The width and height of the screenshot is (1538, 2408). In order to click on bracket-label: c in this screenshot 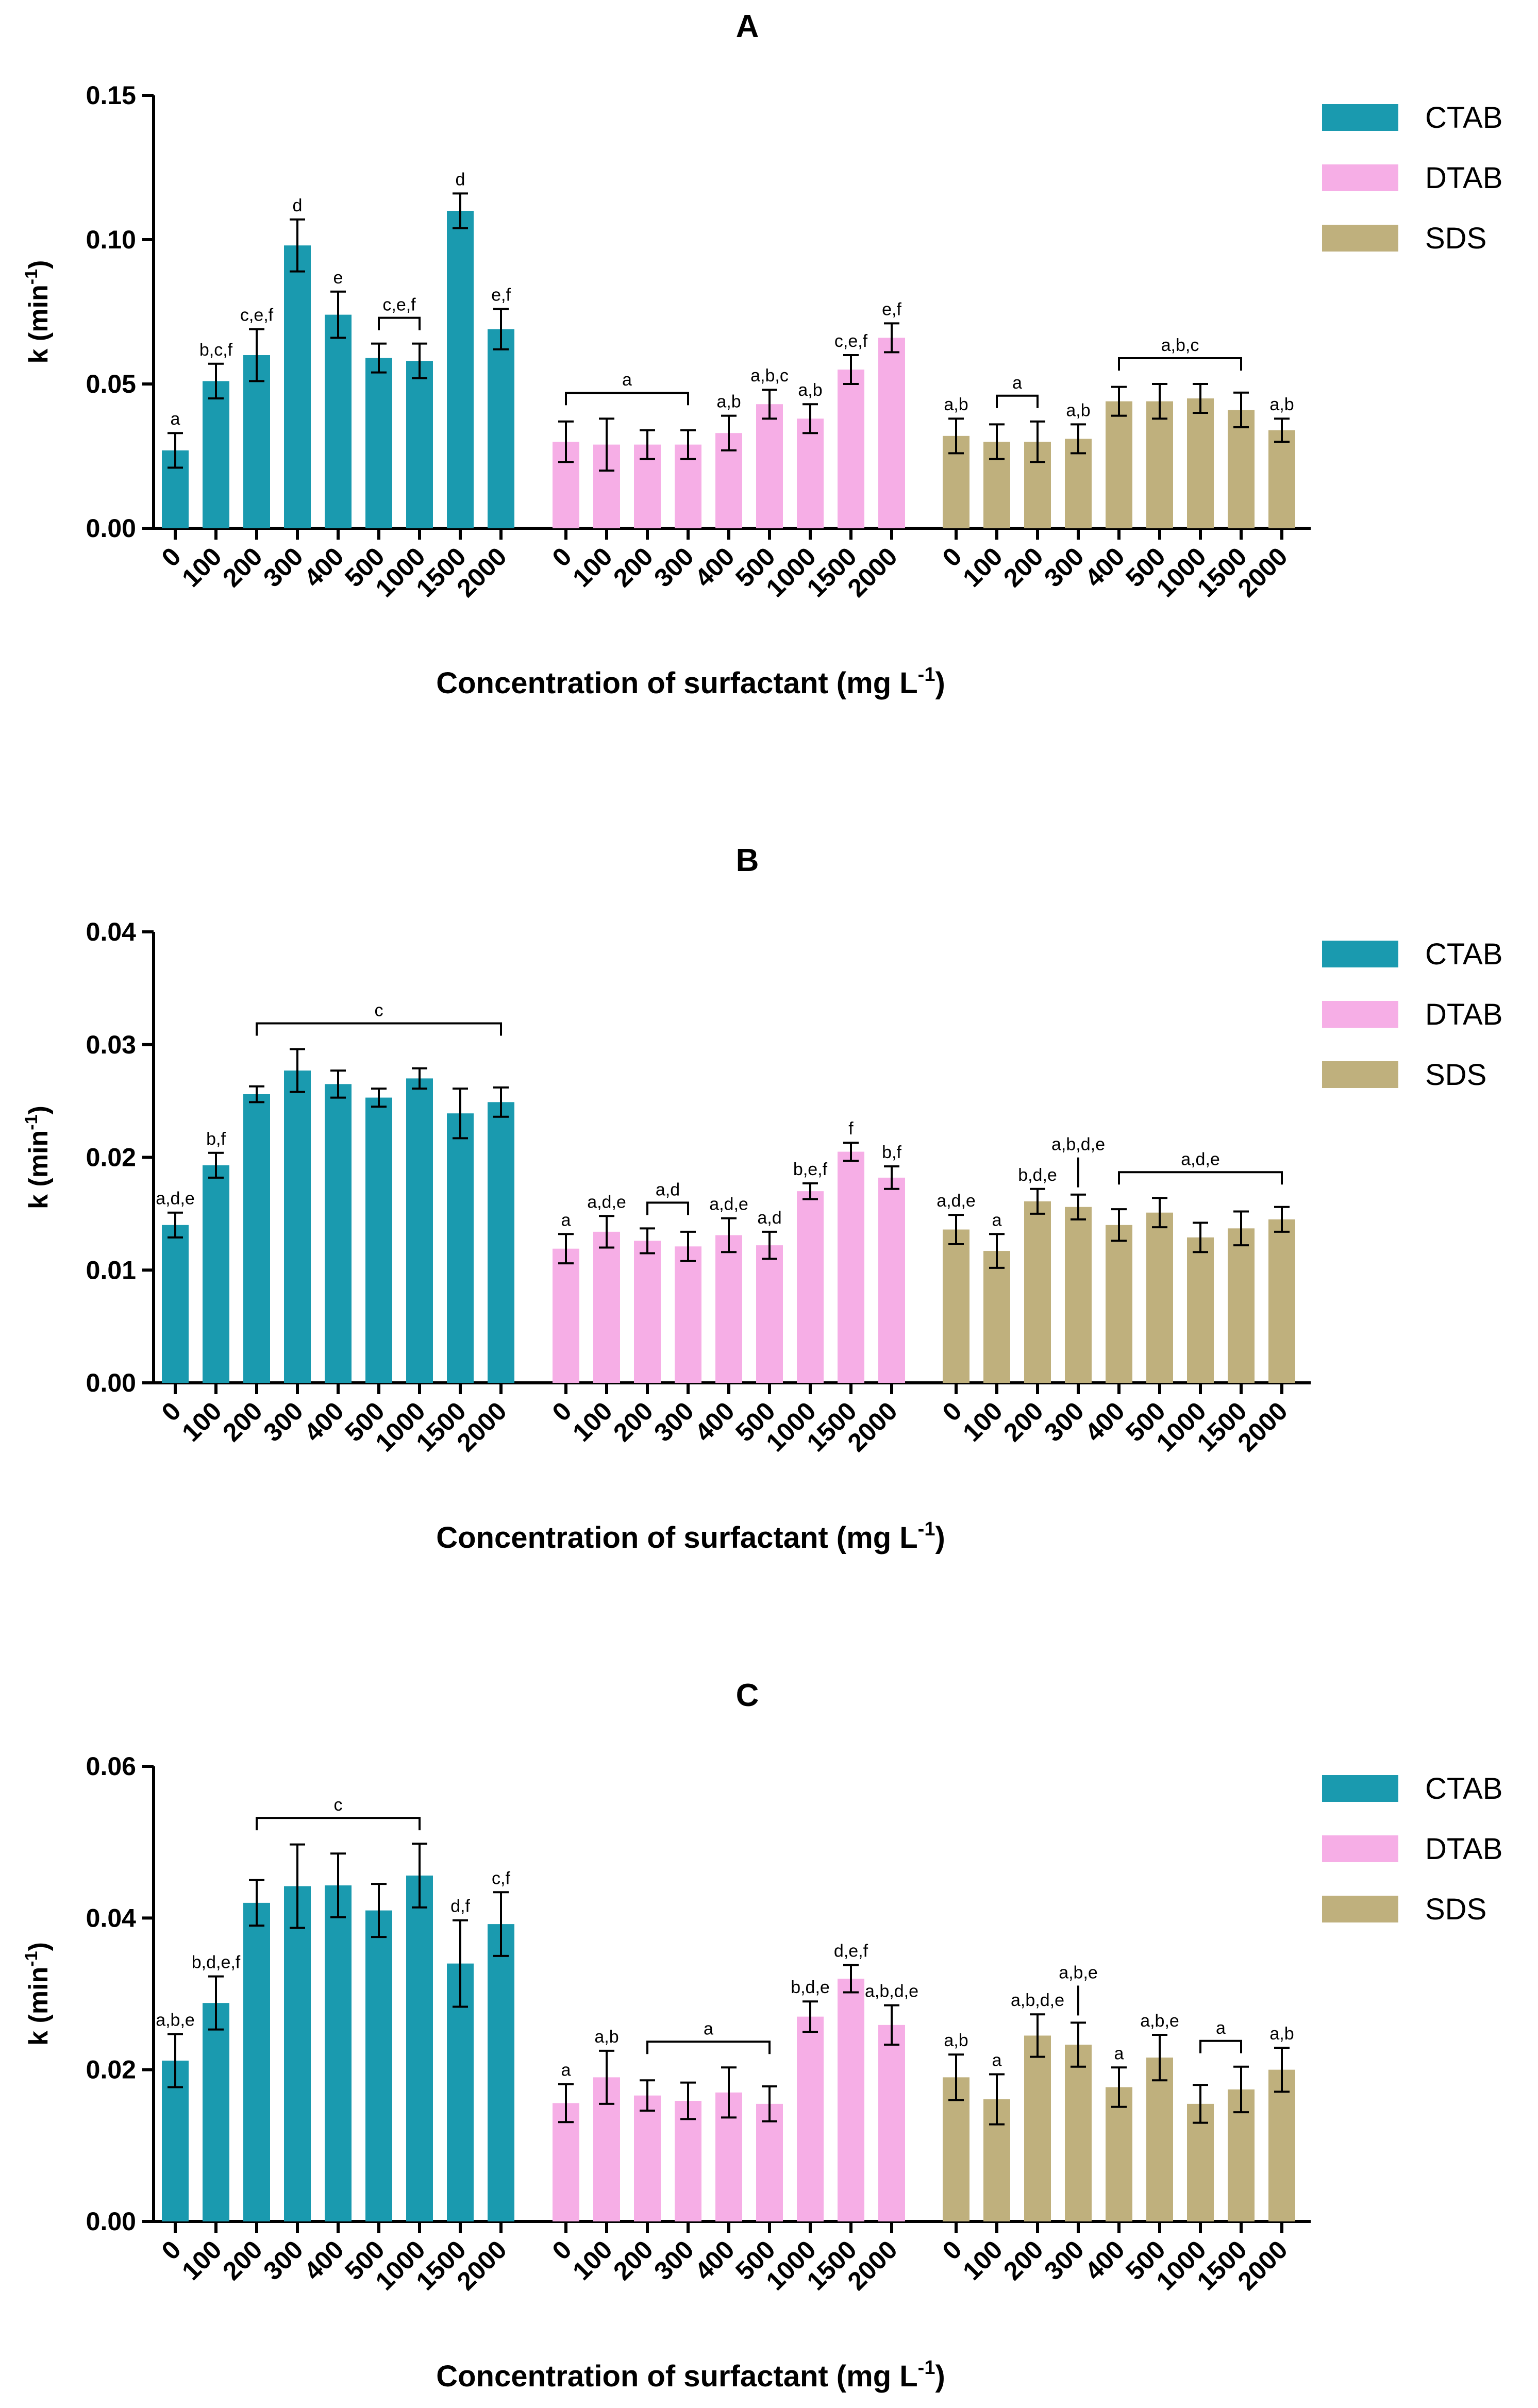, I will do `click(338, 1805)`.